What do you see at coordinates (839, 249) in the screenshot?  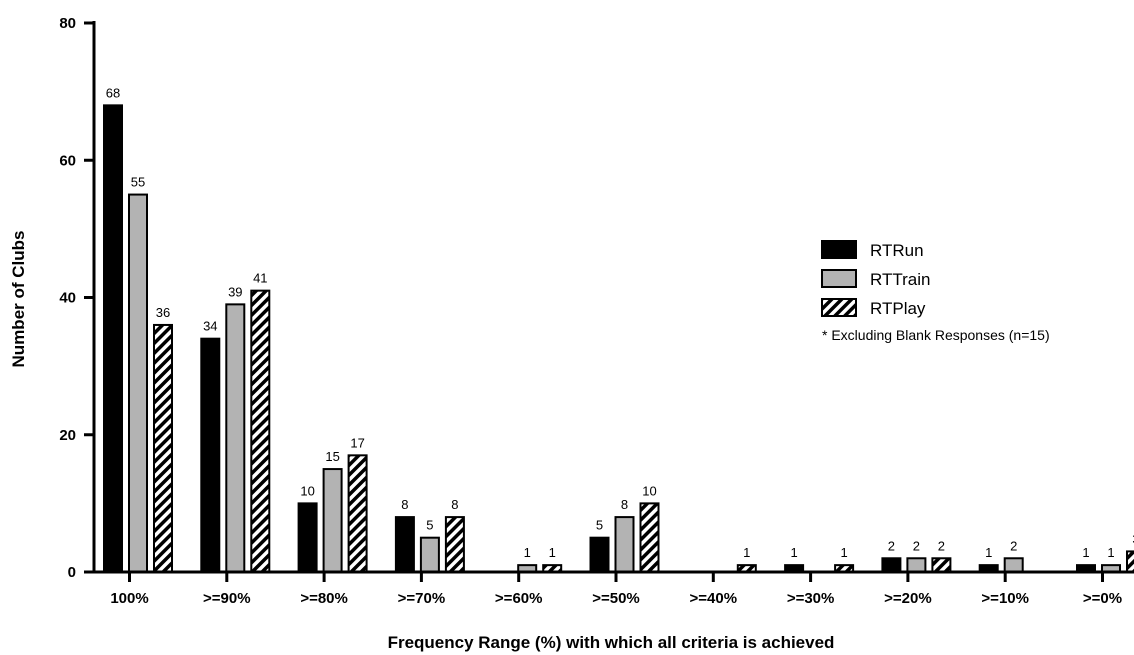 I see `legend-swatch-rtrun` at bounding box center [839, 249].